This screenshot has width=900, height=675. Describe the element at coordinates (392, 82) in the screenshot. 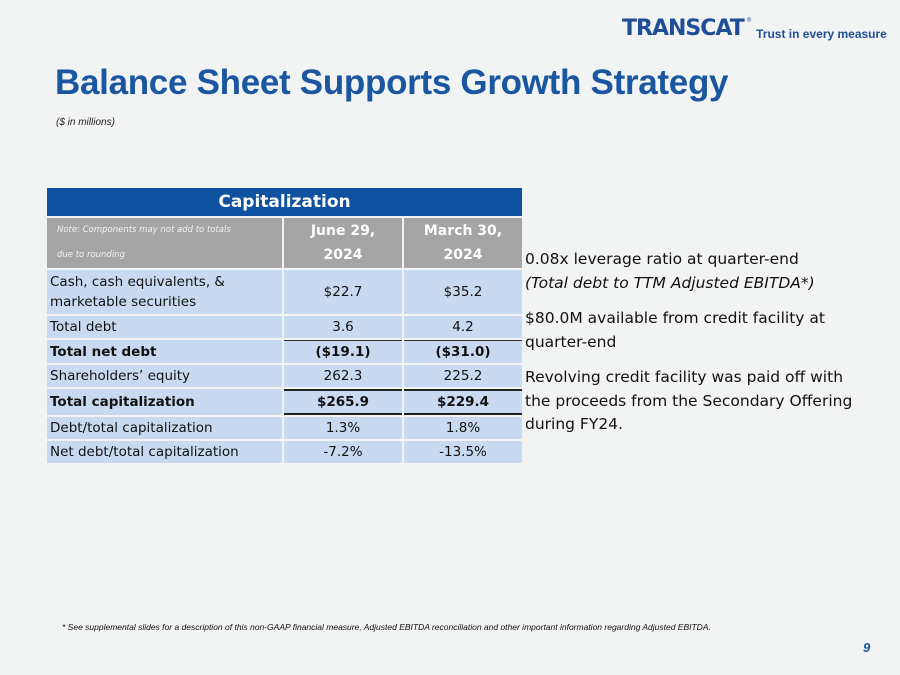

I see `page-title: Balance Sheet Supports Growth Strategy` at that location.